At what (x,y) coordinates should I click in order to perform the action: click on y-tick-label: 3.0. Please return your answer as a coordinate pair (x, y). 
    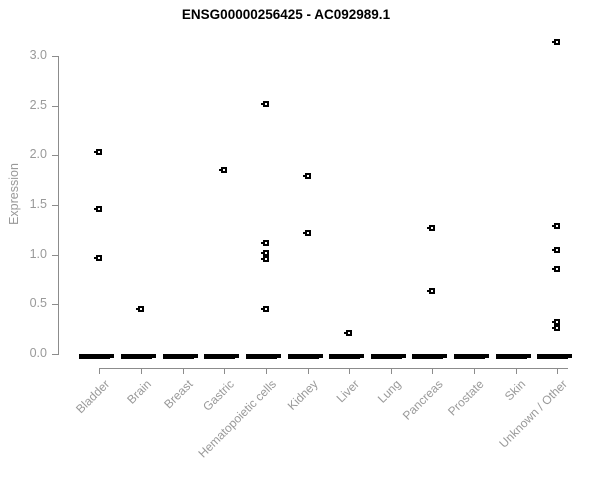
    Looking at the image, I should click on (38, 55).